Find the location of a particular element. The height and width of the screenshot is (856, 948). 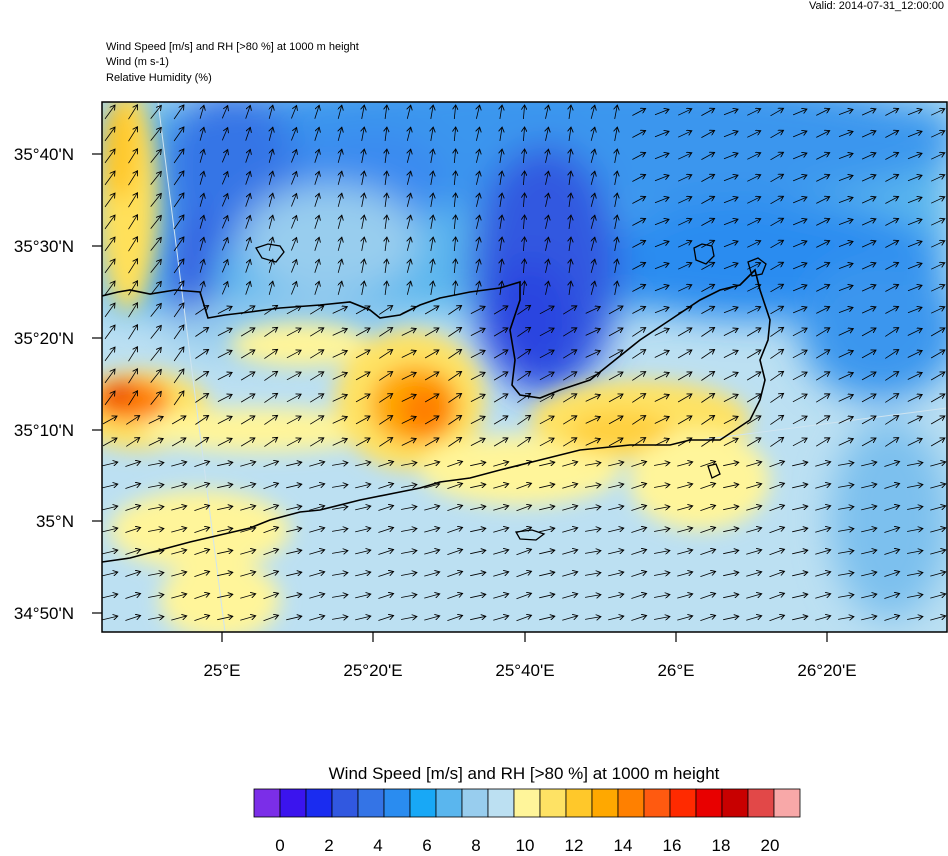

colorbar-swatch is located at coordinates (553, 803).